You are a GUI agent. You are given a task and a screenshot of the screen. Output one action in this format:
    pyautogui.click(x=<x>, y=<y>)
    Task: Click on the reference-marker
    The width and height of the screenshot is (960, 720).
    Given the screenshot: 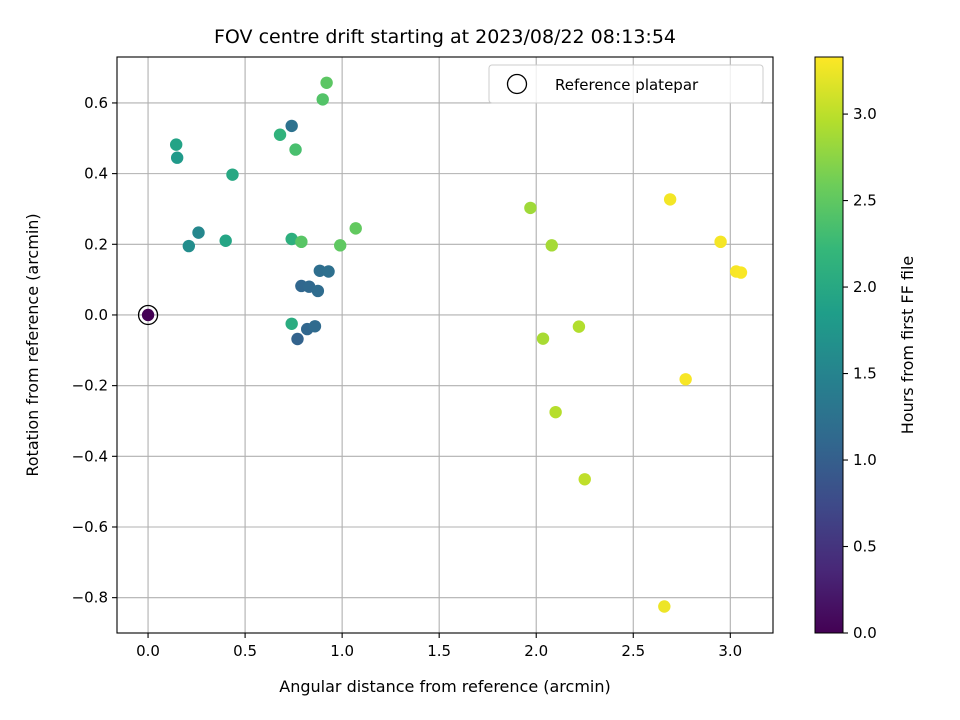 What is the action you would take?
    pyautogui.click(x=148, y=315)
    